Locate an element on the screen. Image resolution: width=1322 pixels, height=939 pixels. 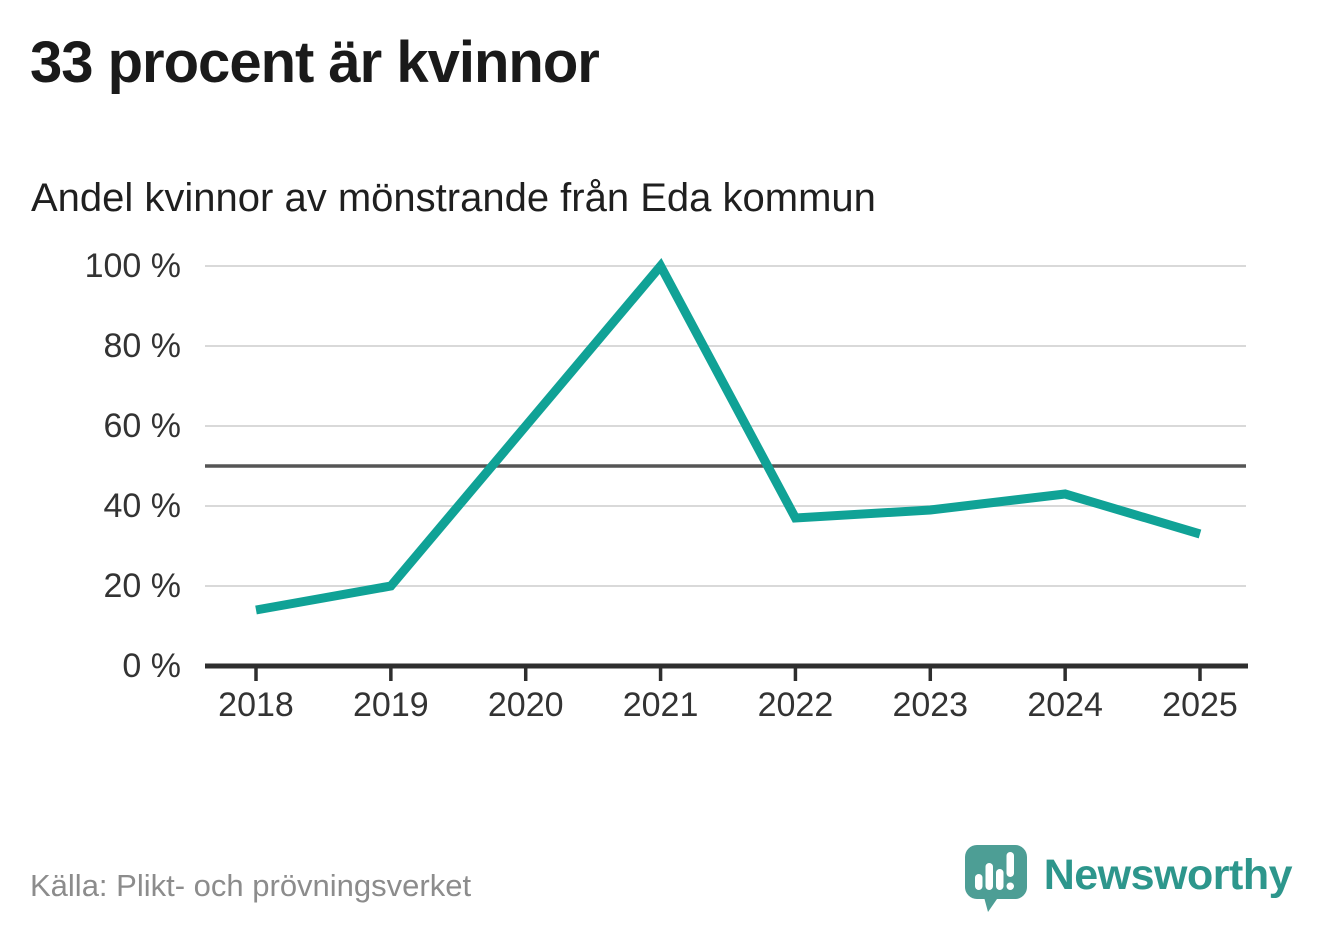
y-axis-tick-label: 100 % is located at coordinates (132, 266).